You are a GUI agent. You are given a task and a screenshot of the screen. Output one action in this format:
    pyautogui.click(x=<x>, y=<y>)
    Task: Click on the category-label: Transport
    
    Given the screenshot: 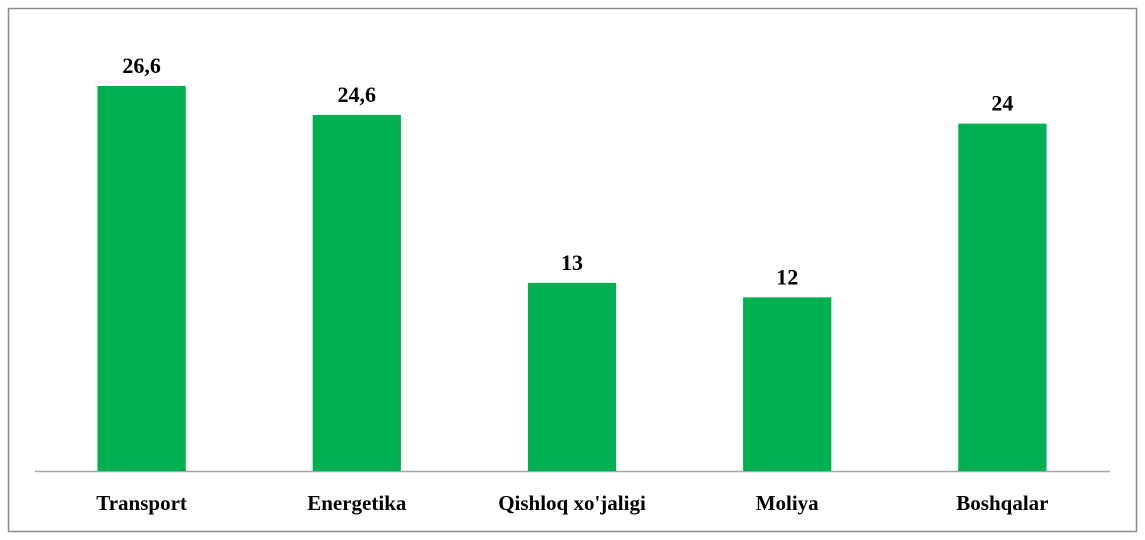 What is the action you would take?
    pyautogui.click(x=141, y=503)
    